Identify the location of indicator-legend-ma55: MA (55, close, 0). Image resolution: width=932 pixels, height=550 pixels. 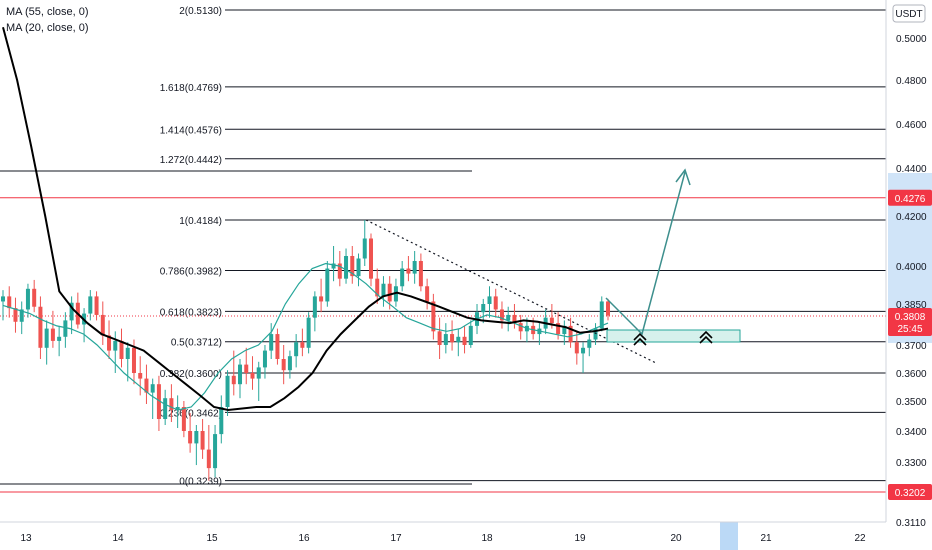
(47, 12).